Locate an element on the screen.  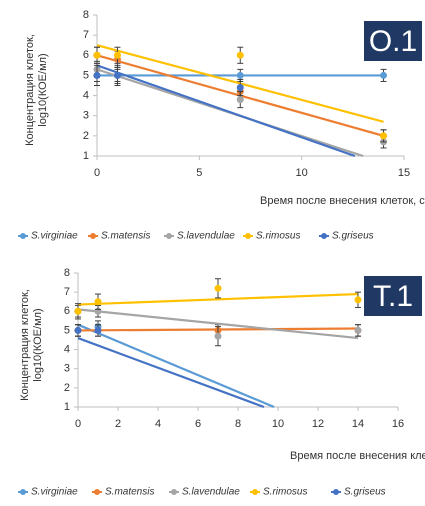
panel-label: T.1 is located at coordinates (393, 296).